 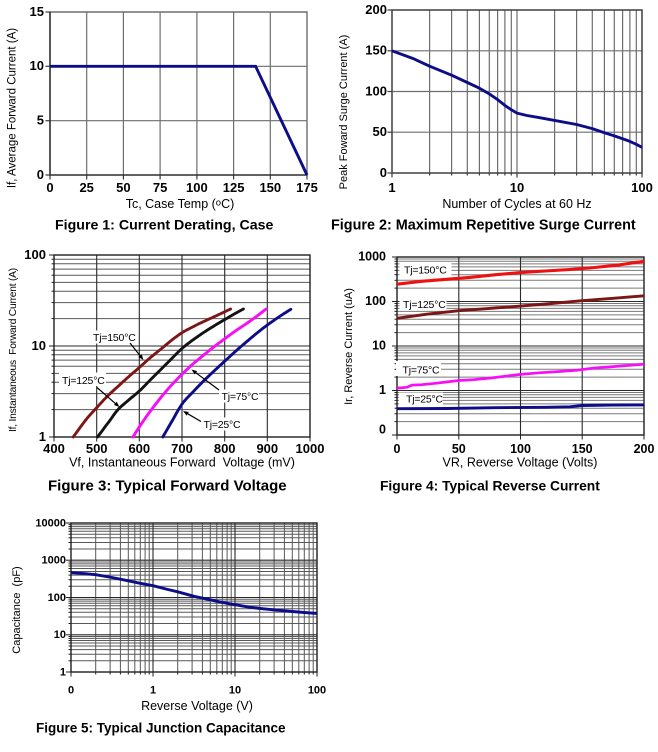 I want to click on svg-text: 125, so click(x=234, y=187).